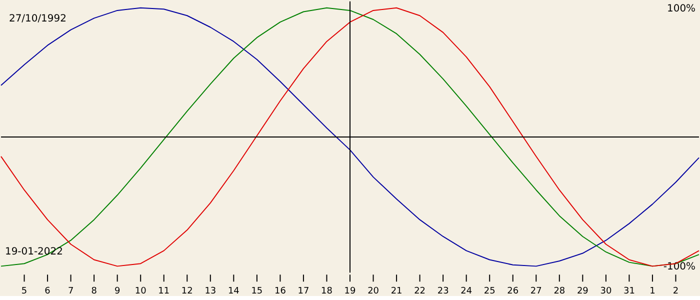 Image resolution: width=700 pixels, height=300 pixels. I want to click on x-tick-label: 18, so click(327, 291).